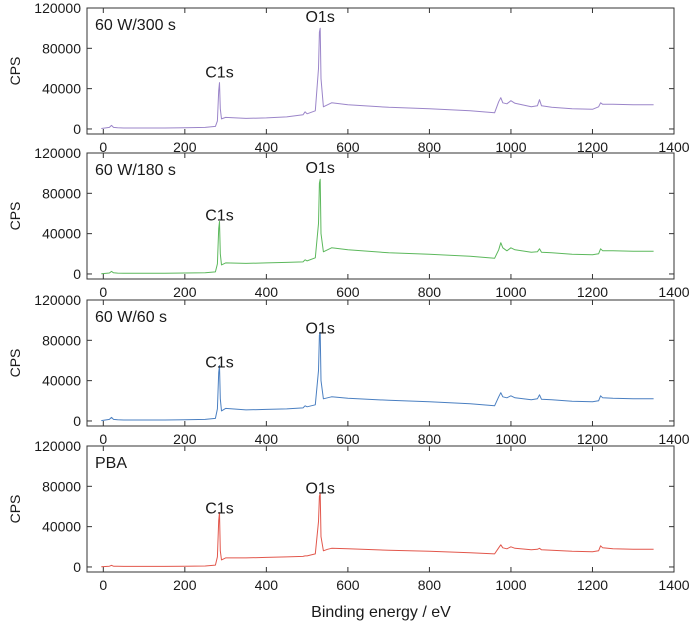  What do you see at coordinates (135, 170) in the screenshot?
I see `panel-title: 60 W/180 s` at bounding box center [135, 170].